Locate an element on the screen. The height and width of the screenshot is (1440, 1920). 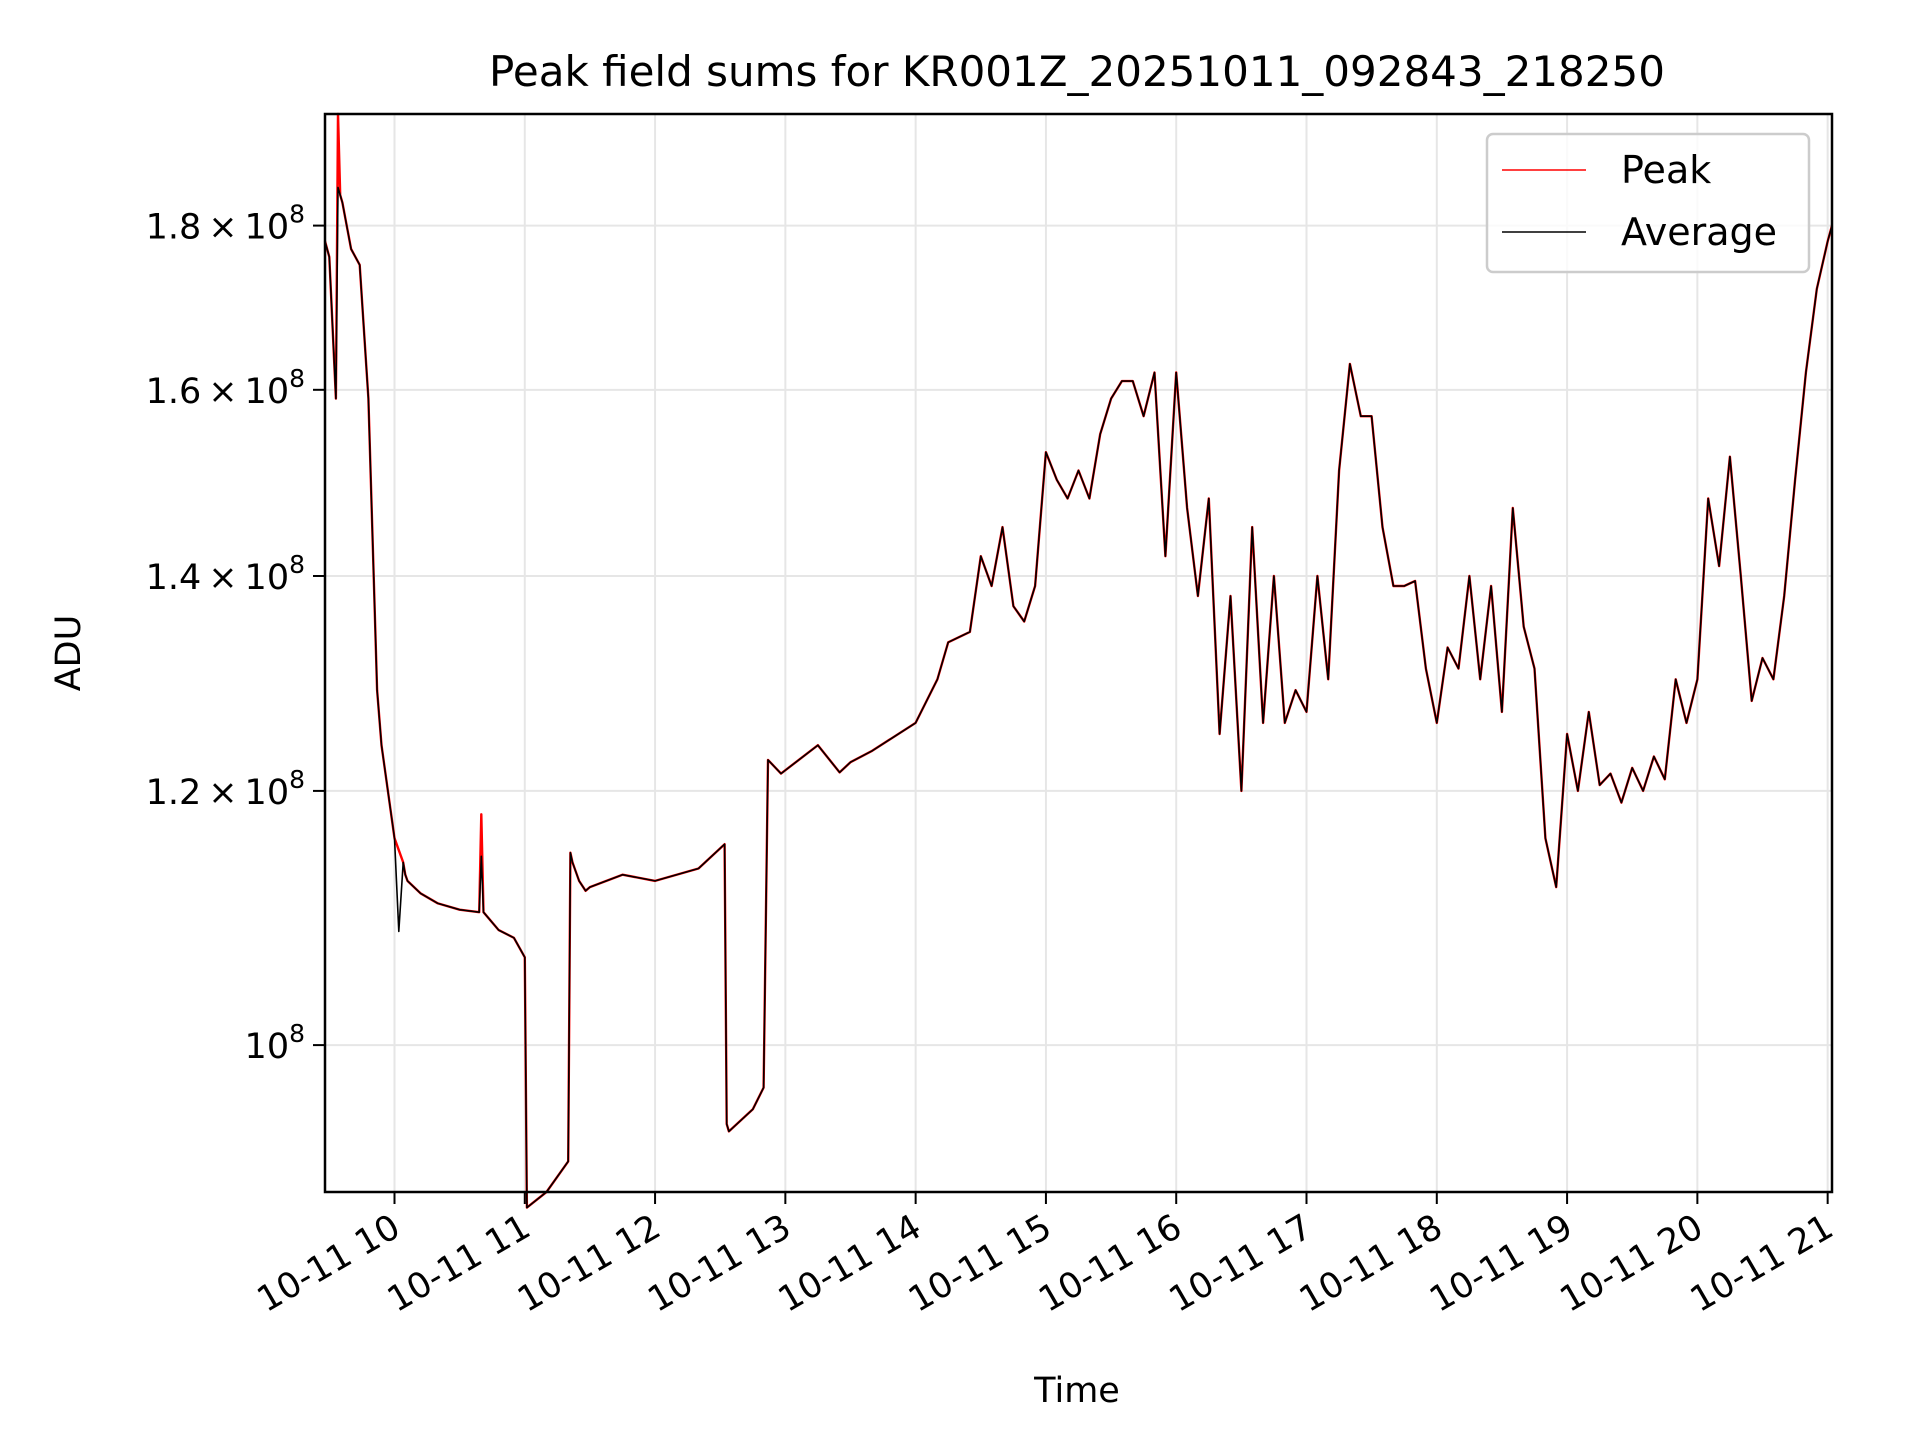
x-axis-label: Time is located at coordinates (1076, 1391).